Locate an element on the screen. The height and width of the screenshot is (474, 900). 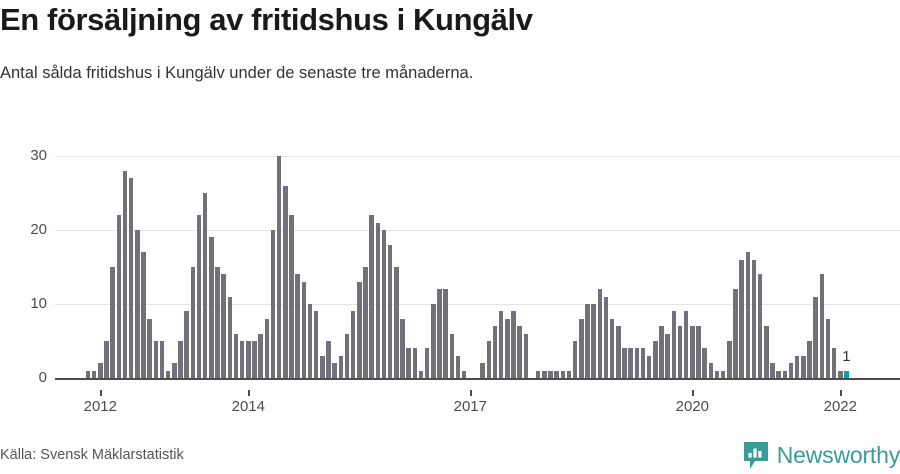
newsworthy-logo: Newsworthy is located at coordinates (821, 455).